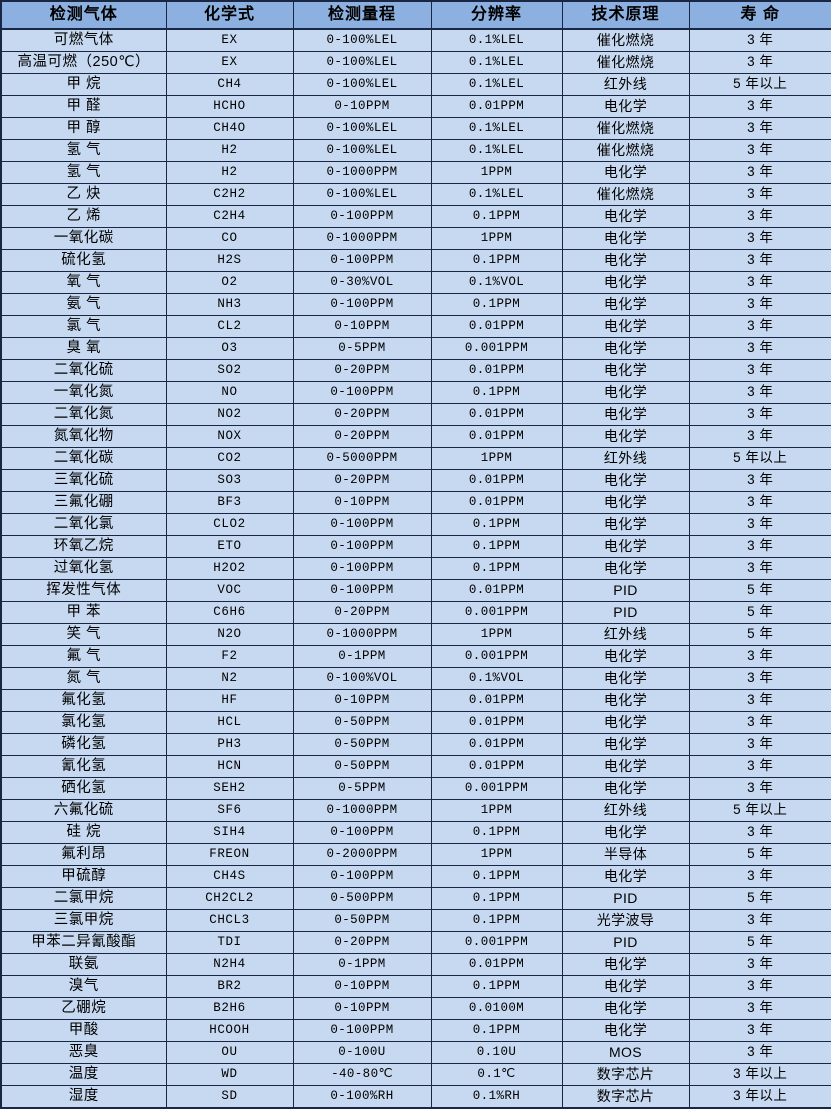 This screenshot has width=831, height=1109. I want to click on cell-gas: 臭 氧, so click(83, 348).